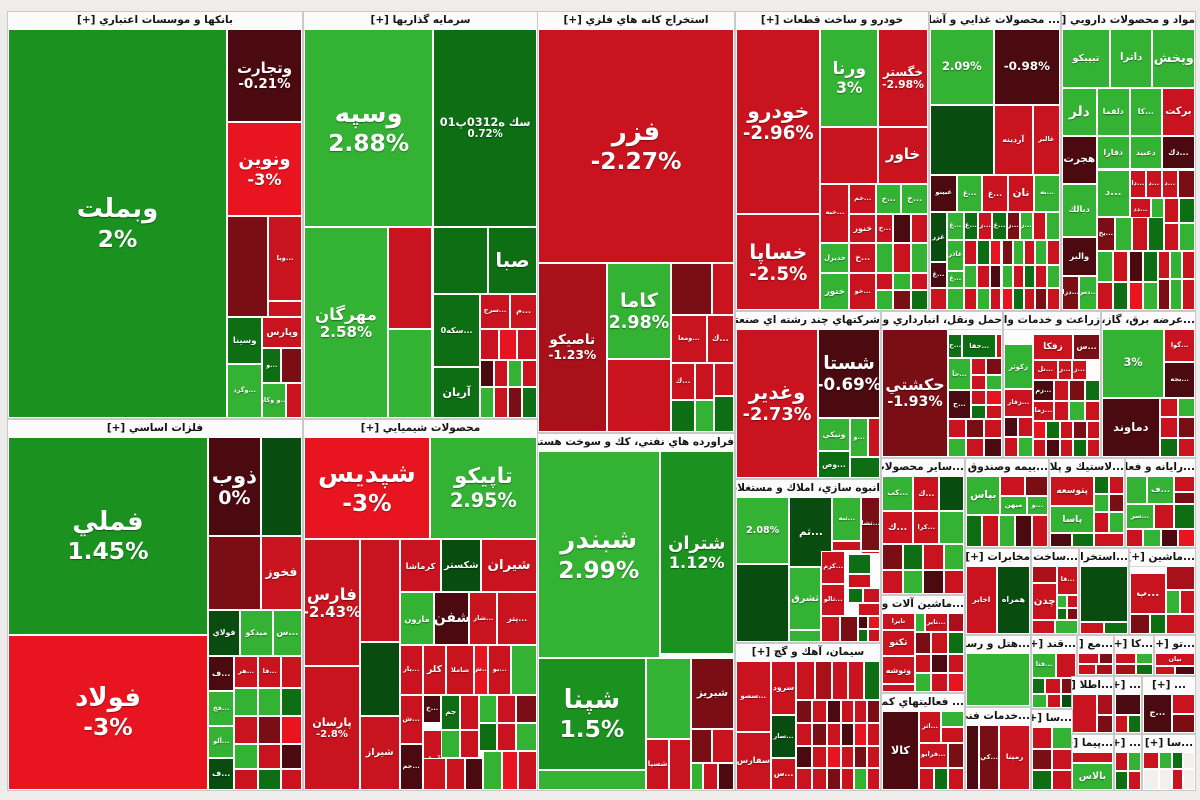 The height and width of the screenshot is (800, 1200). I want to click on sector-header-expand: ...اطلا [+], so click(1092, 686).